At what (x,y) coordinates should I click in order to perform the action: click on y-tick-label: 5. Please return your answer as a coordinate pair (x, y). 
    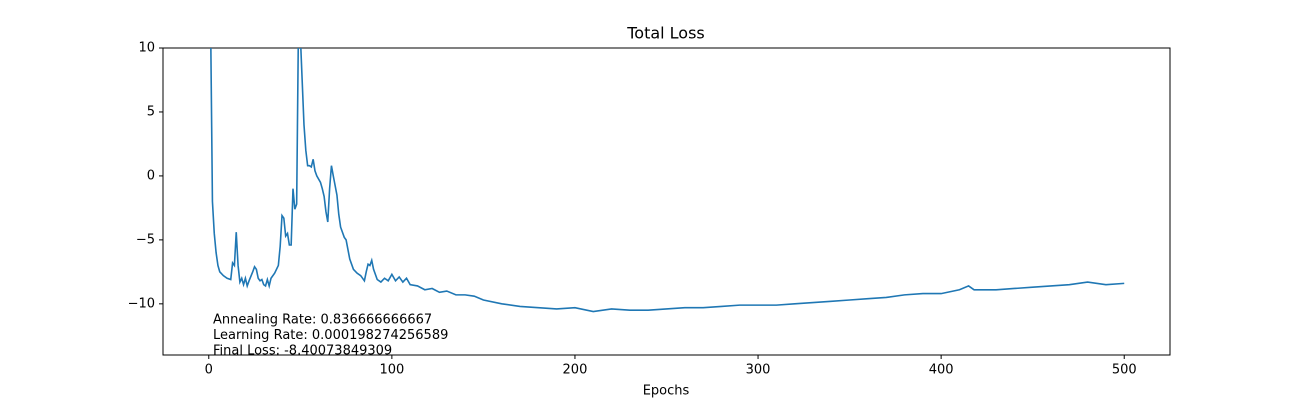
    Looking at the image, I should click on (151, 111).